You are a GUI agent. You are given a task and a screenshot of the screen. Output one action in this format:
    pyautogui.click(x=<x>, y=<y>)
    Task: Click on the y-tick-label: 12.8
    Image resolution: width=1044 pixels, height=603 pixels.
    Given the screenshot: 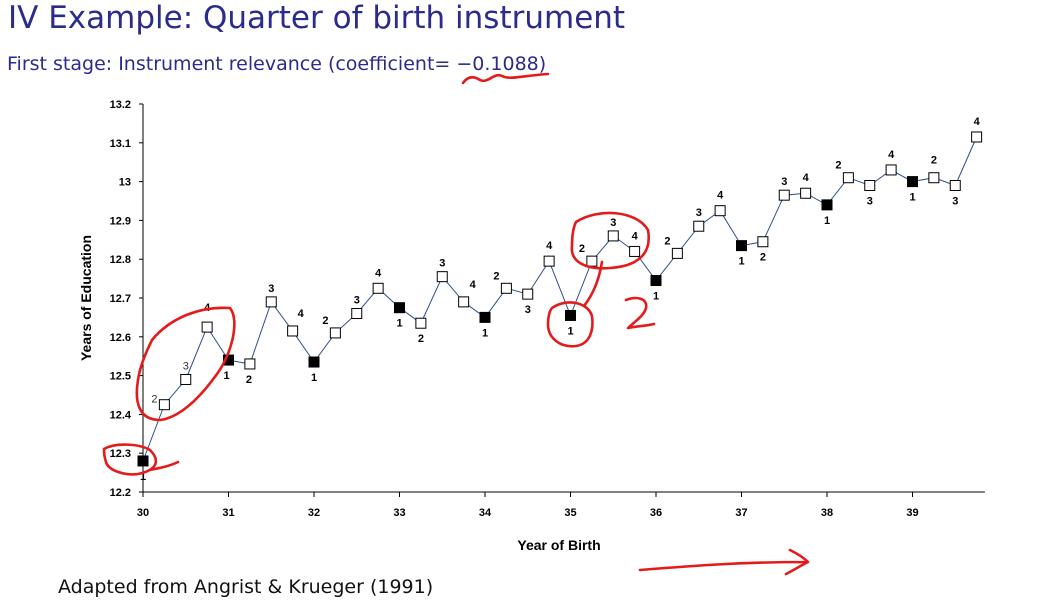 What is the action you would take?
    pyautogui.click(x=120, y=260)
    